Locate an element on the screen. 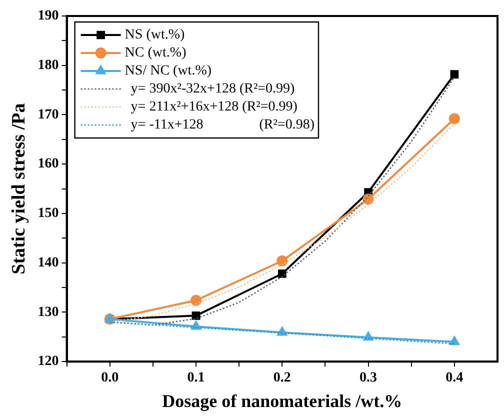 The height and width of the screenshot is (417, 504). y-tick-label: 170 is located at coordinates (48, 114).